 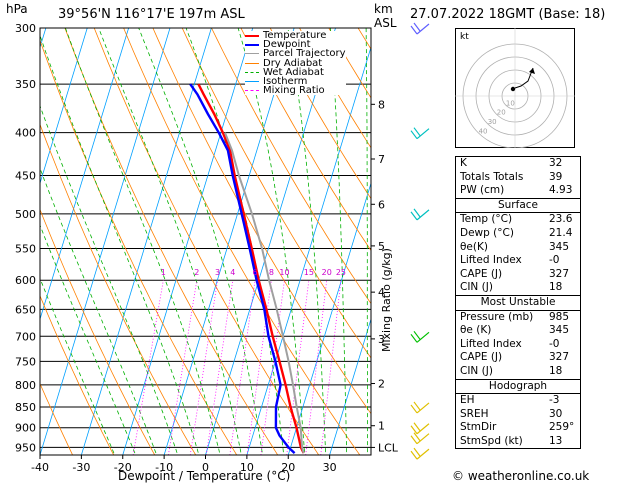 I want to click on index-label: θe (K), so click(x=476, y=330).